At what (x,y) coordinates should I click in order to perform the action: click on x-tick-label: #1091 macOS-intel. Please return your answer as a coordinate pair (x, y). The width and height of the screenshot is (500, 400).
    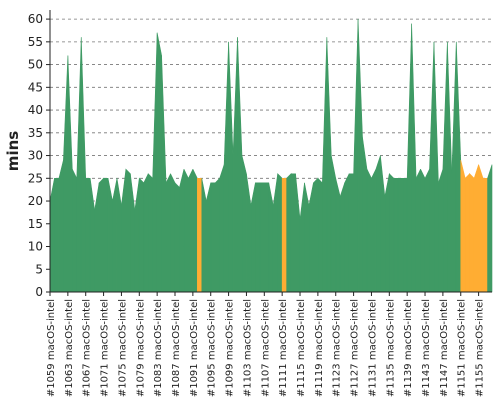
    Looking at the image, I should click on (194, 348).